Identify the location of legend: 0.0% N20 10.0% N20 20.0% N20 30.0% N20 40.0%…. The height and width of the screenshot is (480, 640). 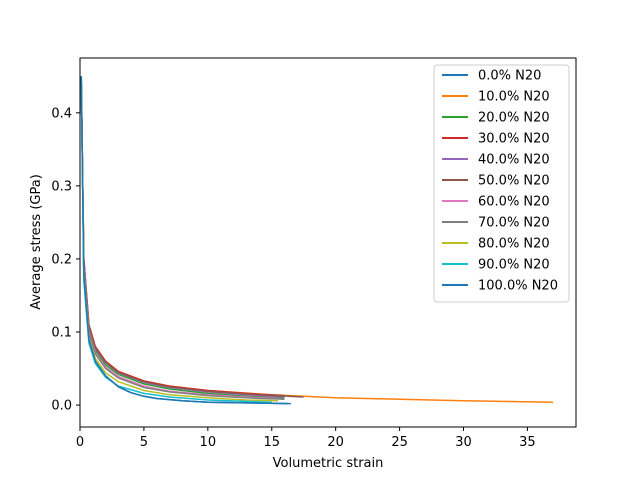
(501, 183).